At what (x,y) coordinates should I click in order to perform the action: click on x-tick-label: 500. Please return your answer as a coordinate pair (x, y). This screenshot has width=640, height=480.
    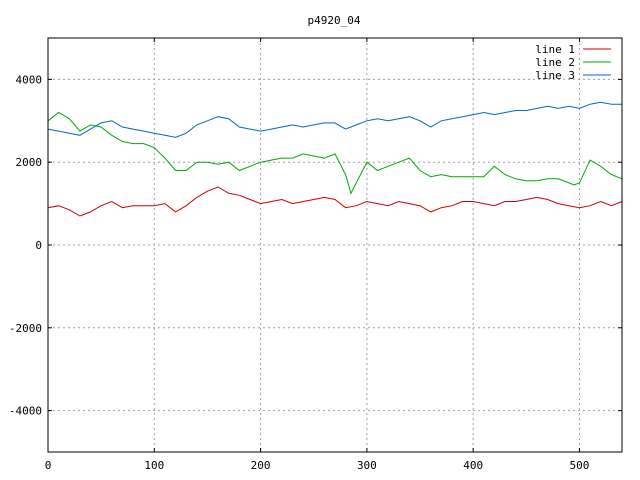
    Looking at the image, I should click on (580, 465).